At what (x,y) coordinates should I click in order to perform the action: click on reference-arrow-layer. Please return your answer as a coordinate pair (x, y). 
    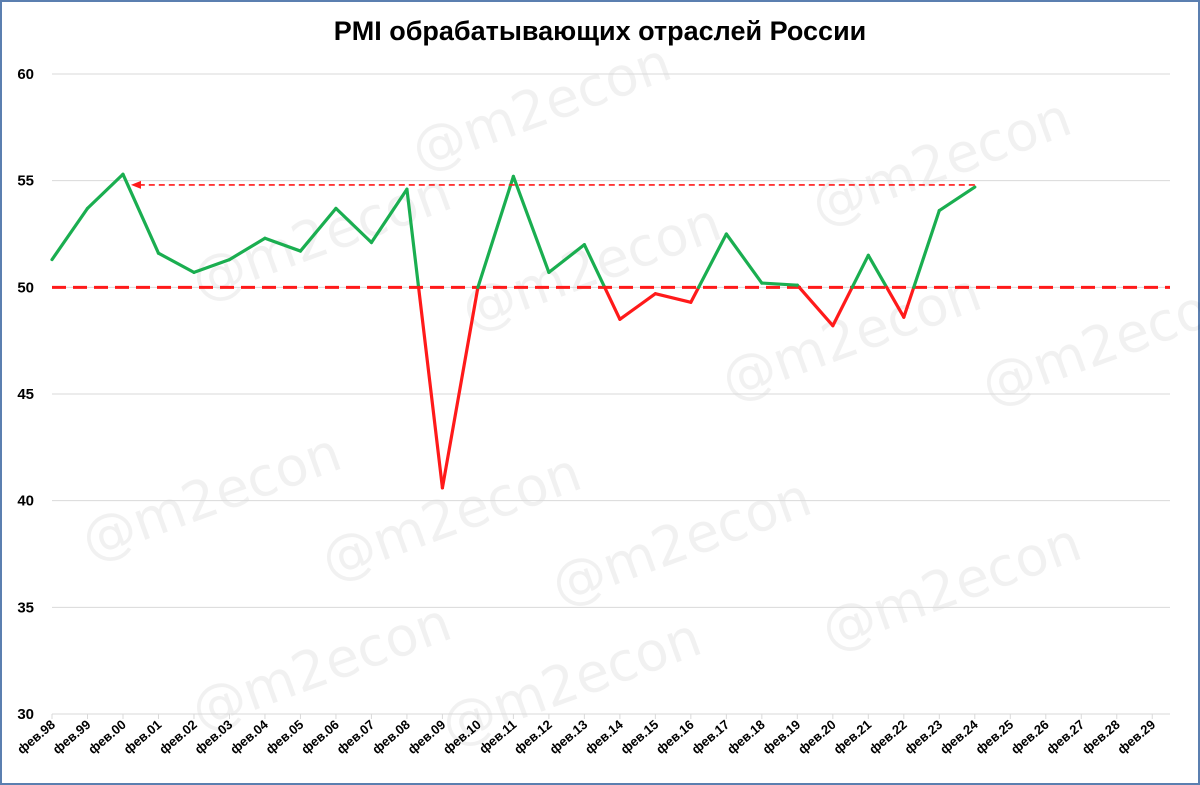
    Looking at the image, I should click on (552, 184).